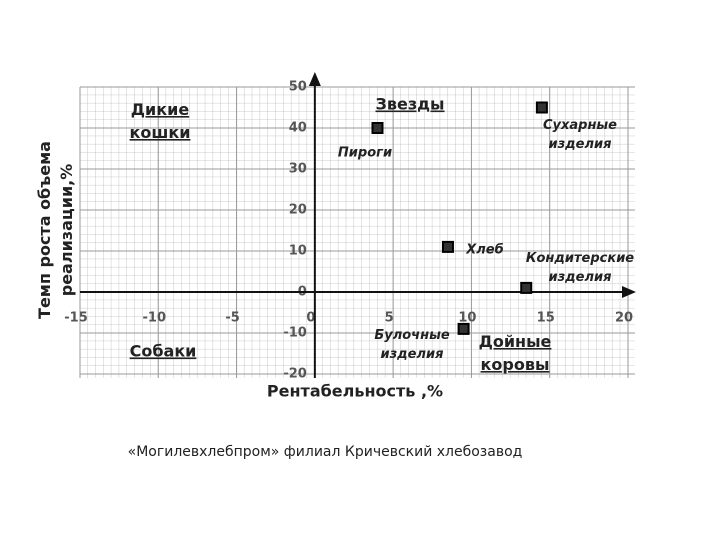 The image size is (720, 540). Describe the element at coordinates (580, 268) in the screenshot. I see `point-label: Кондитерские изделия` at that location.